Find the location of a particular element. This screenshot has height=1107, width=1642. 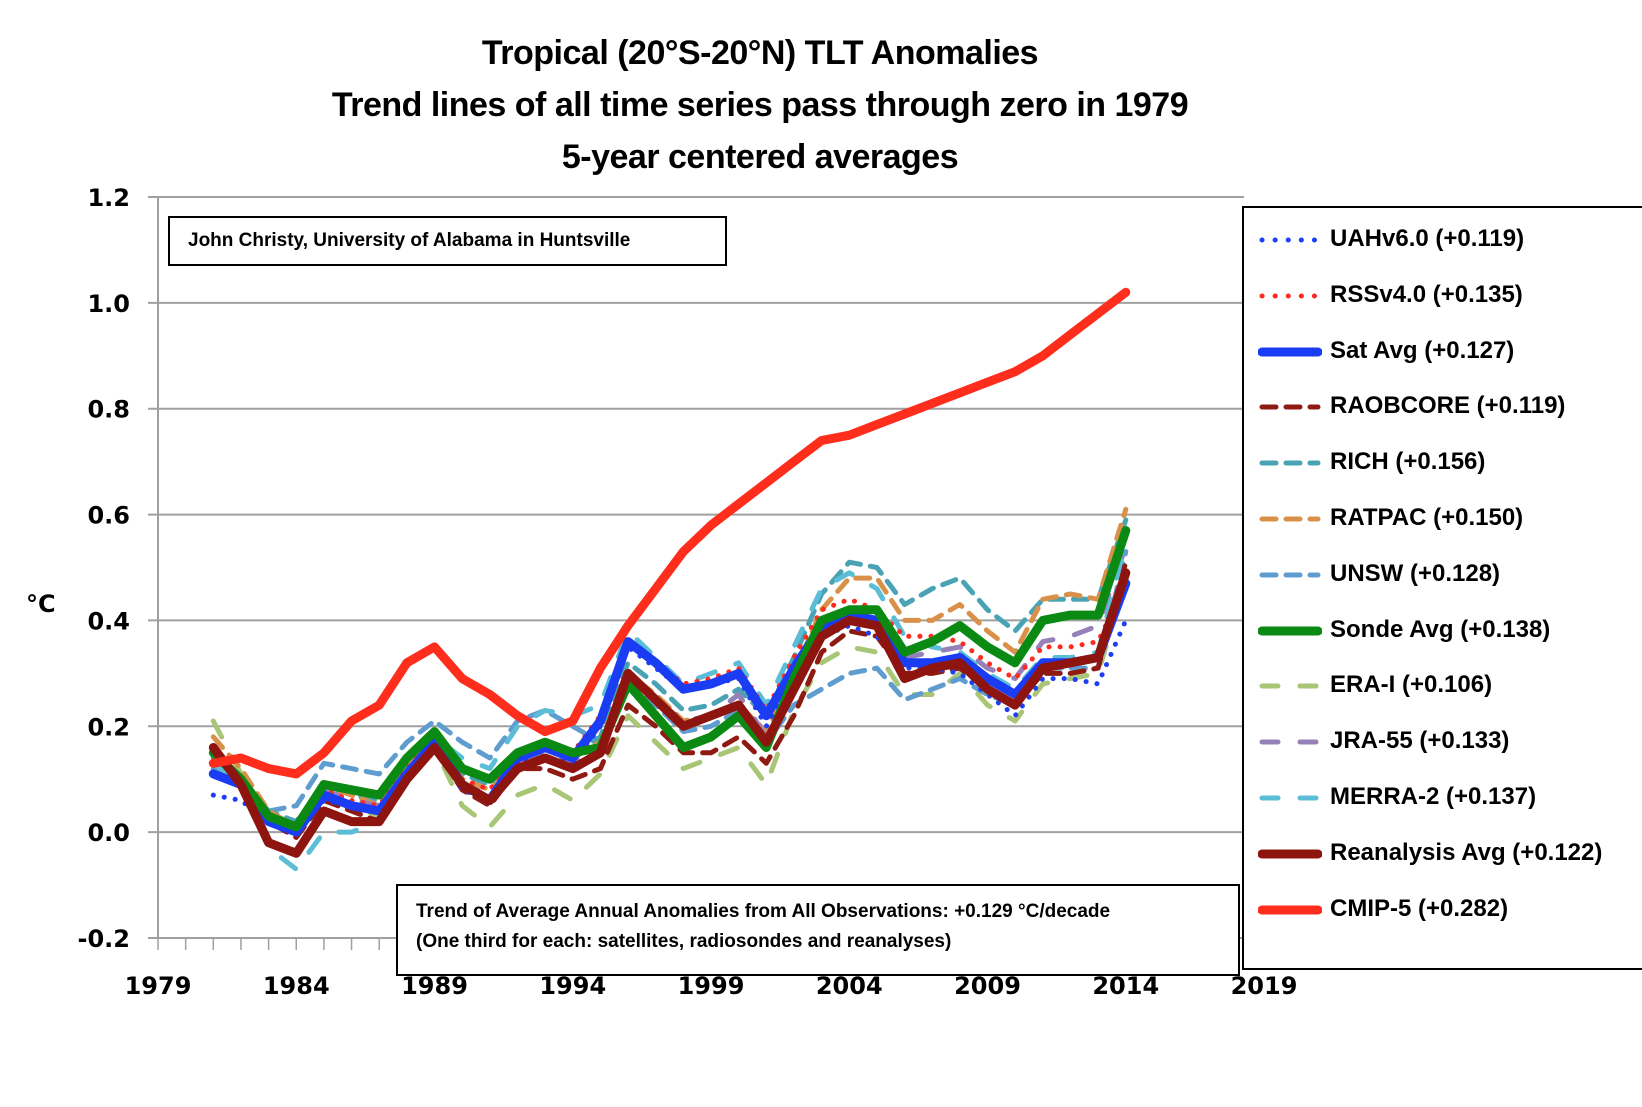

y-axis-label: °C is located at coordinates (41, 604).